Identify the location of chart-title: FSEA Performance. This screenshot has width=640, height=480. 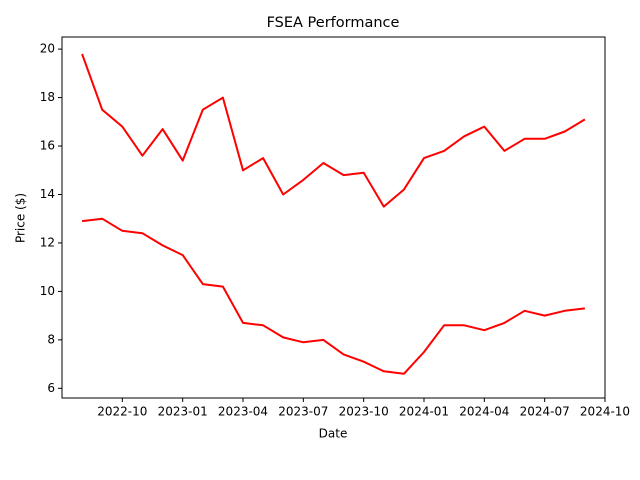
(333, 23).